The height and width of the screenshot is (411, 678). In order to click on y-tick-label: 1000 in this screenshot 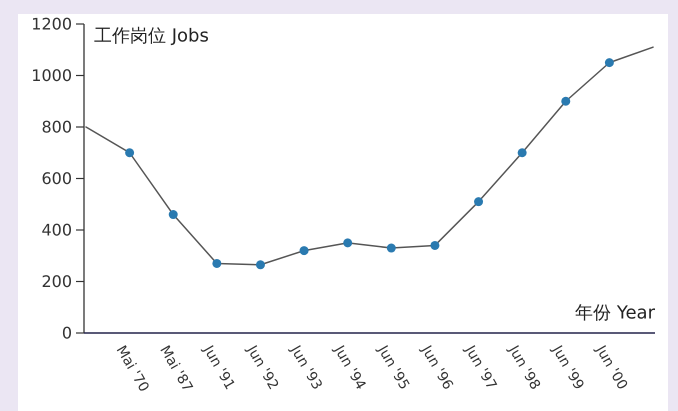, I will do `click(51, 75)`.